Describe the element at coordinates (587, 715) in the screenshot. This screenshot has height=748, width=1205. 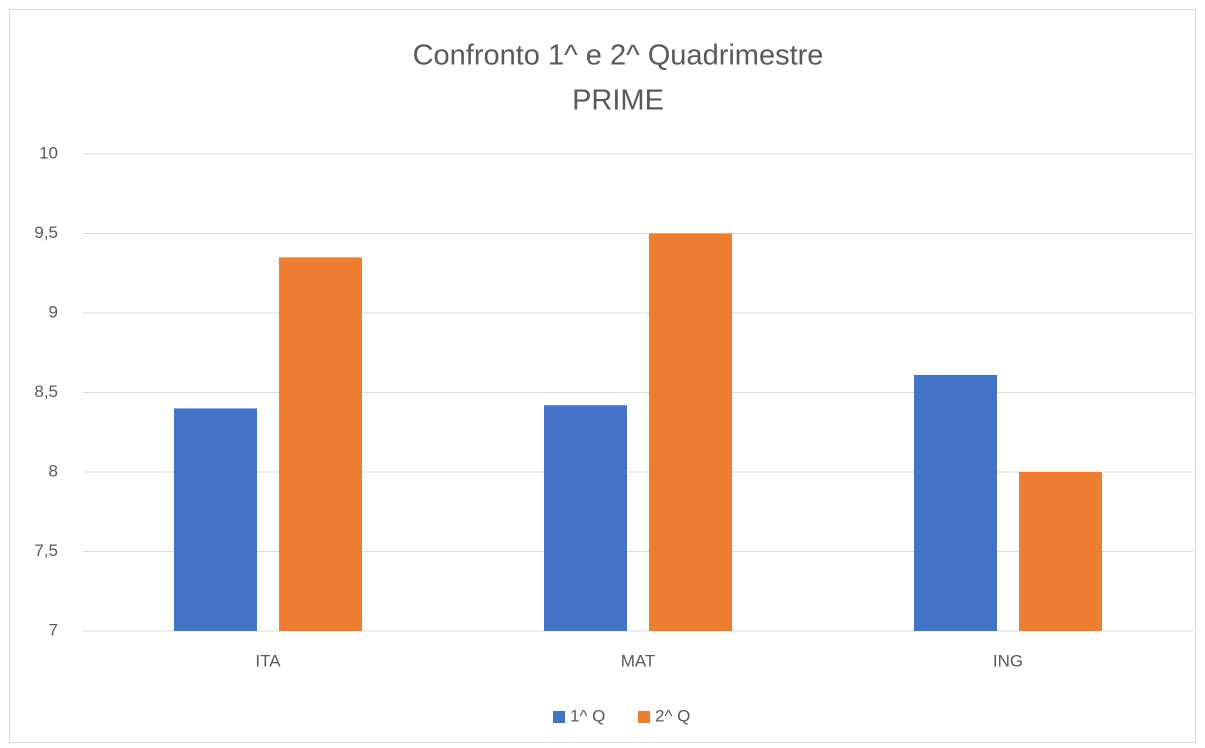
I see `legend-label: 1^ Q` at that location.